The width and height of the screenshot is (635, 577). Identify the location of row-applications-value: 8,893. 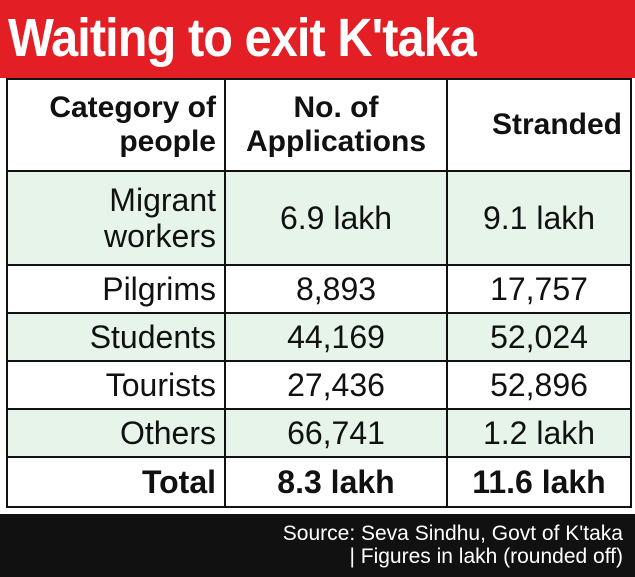
(336, 289).